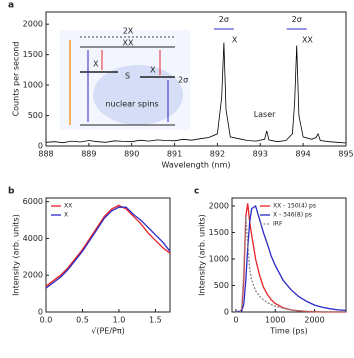 The height and width of the screenshot is (358, 354). Describe the element at coordinates (128, 31) in the screenshot. I see `inset-label: 2X` at that location.